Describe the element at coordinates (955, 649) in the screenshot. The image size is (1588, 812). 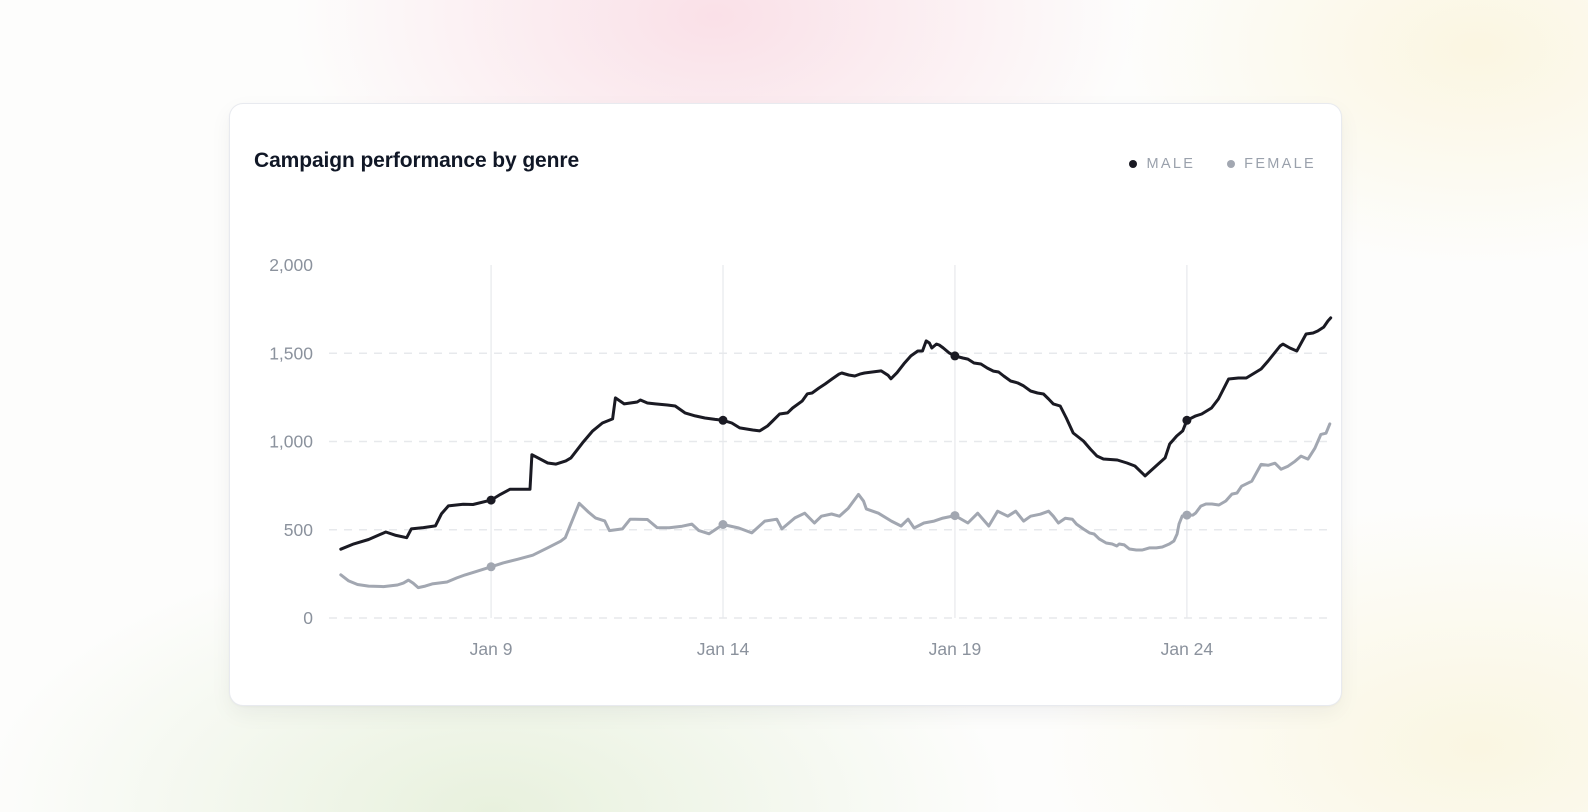
I see `x-axis-tick-label: Jan 19` at that location.